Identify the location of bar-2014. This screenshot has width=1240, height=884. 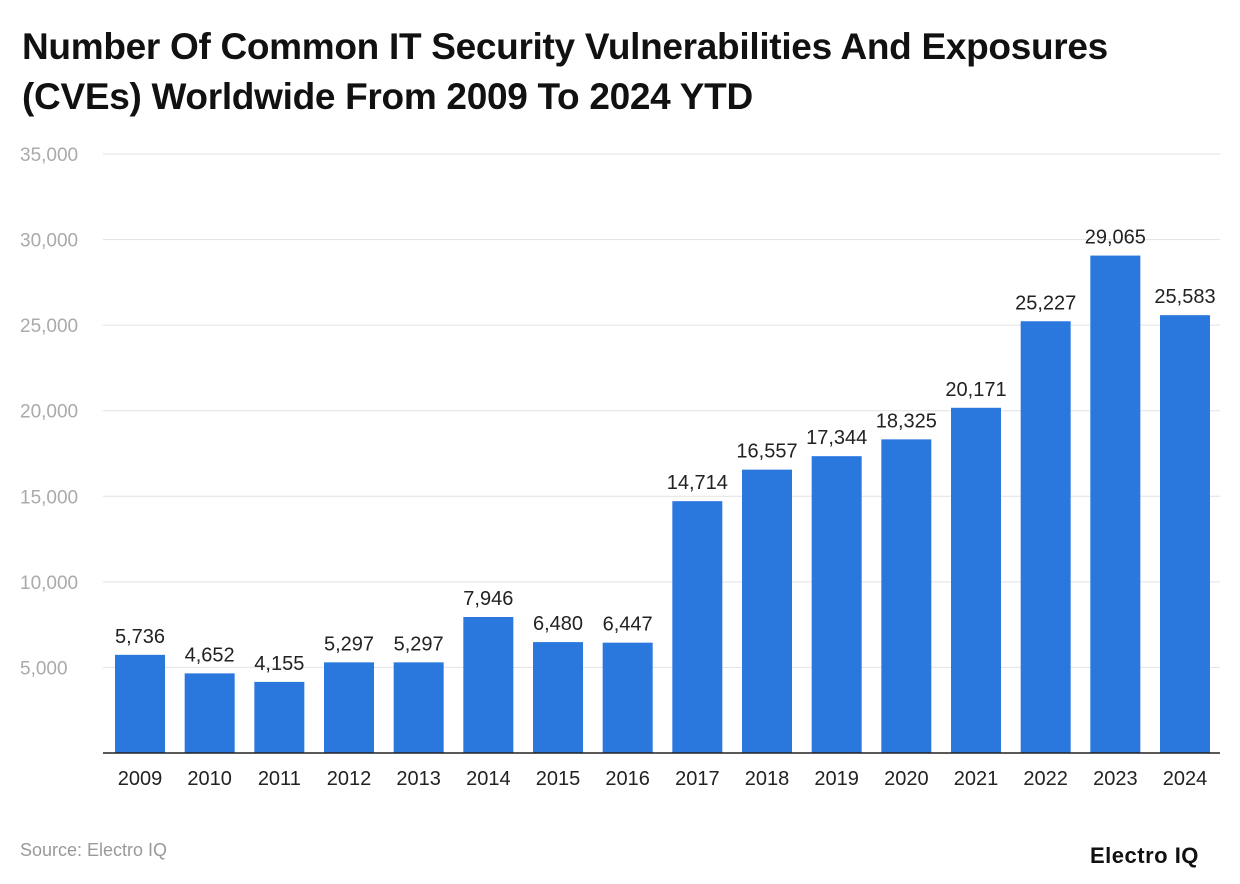
(488, 685).